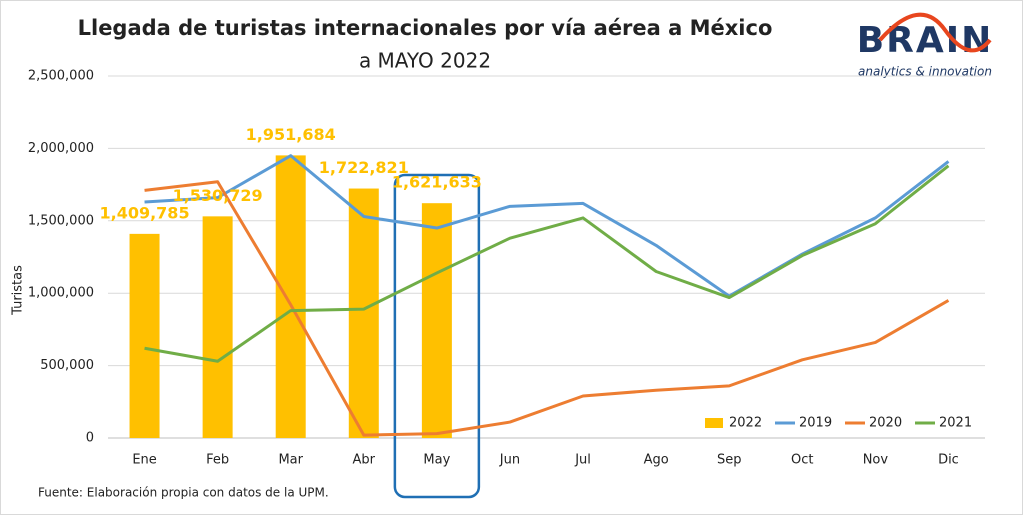 This screenshot has height=516, width=1024. What do you see at coordinates (364, 460) in the screenshot?
I see `x-tick-label: Abr` at bounding box center [364, 460].